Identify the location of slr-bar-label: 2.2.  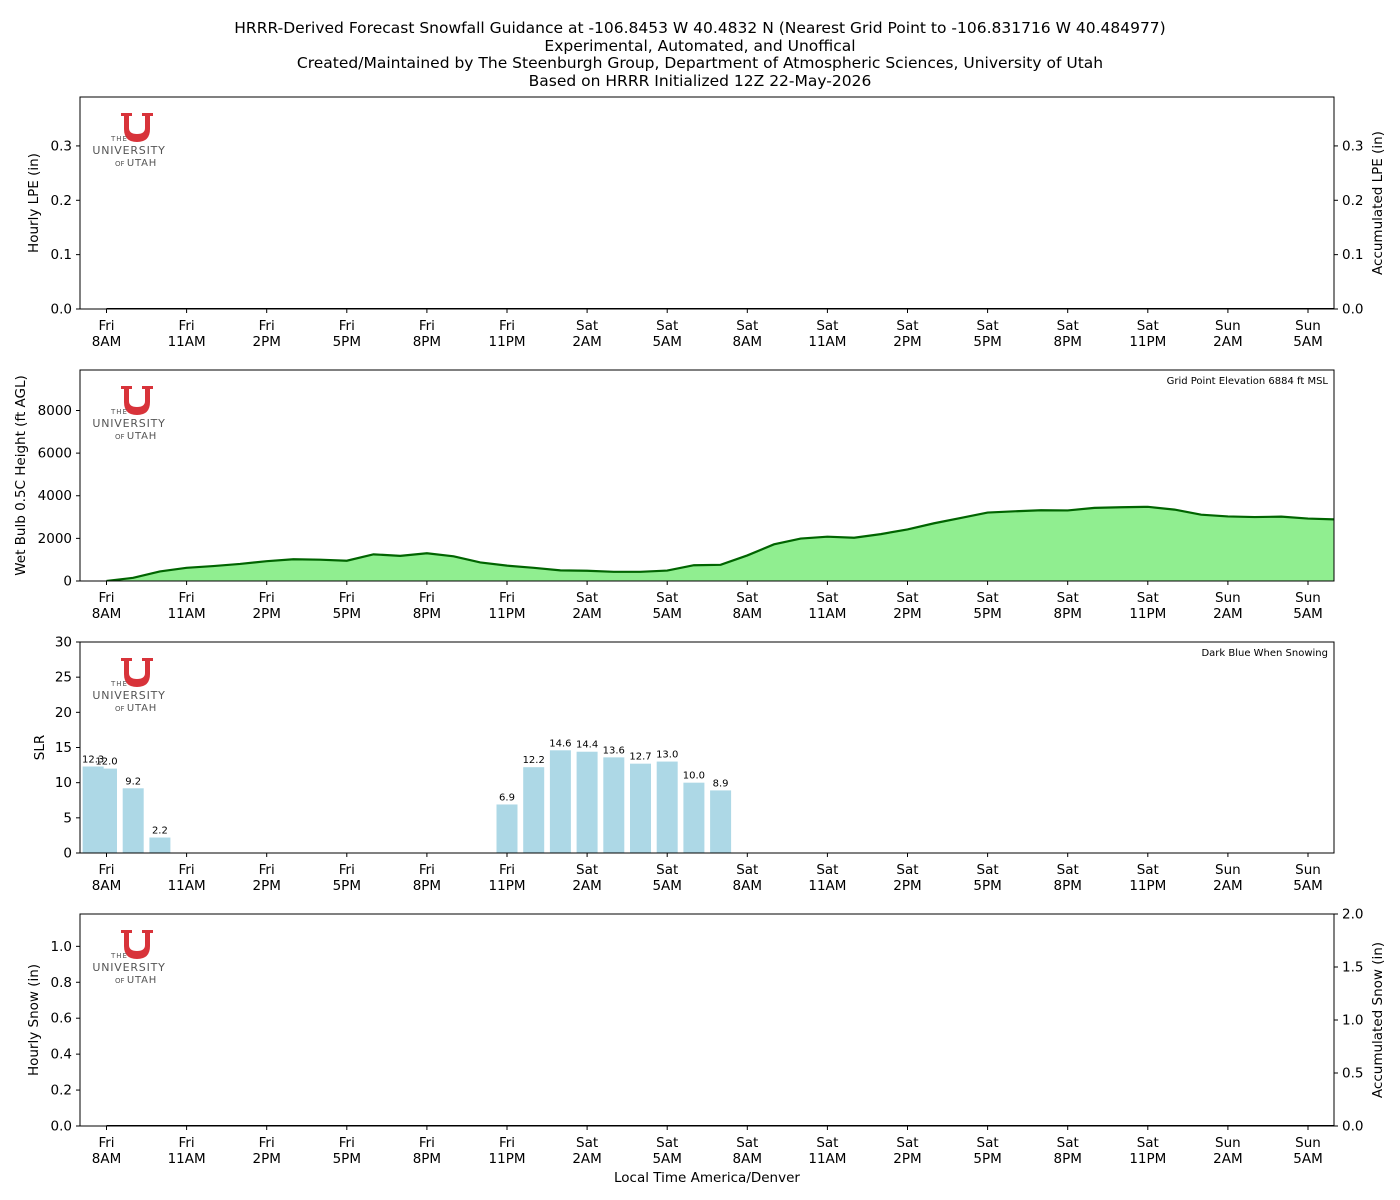
(160, 831).